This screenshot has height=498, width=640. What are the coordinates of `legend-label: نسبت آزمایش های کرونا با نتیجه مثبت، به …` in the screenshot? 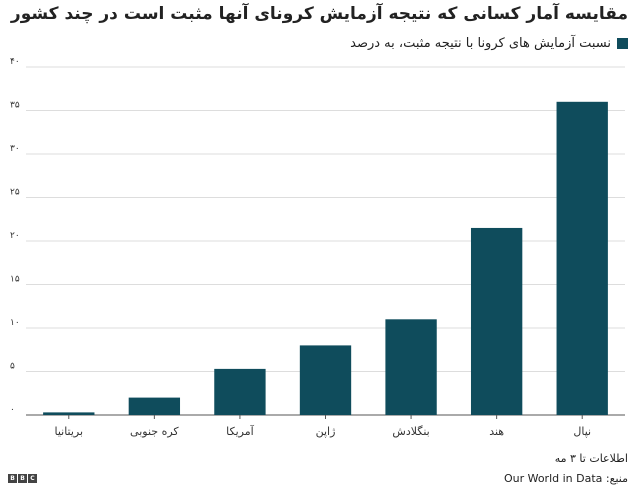 It's located at (480, 43).